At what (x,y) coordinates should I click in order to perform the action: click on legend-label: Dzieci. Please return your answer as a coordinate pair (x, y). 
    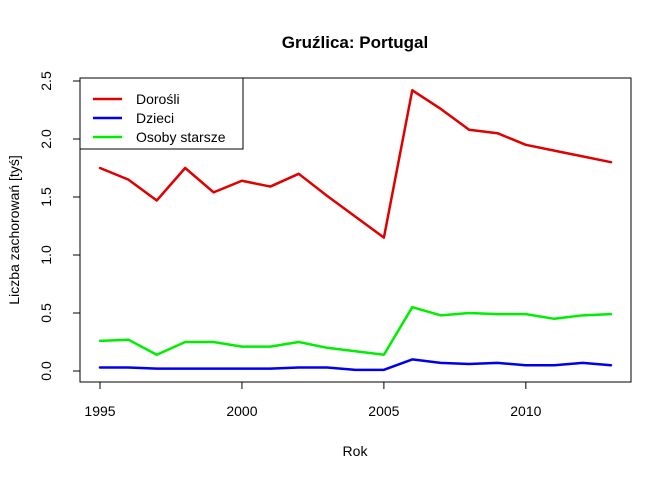
    Looking at the image, I should click on (155, 118).